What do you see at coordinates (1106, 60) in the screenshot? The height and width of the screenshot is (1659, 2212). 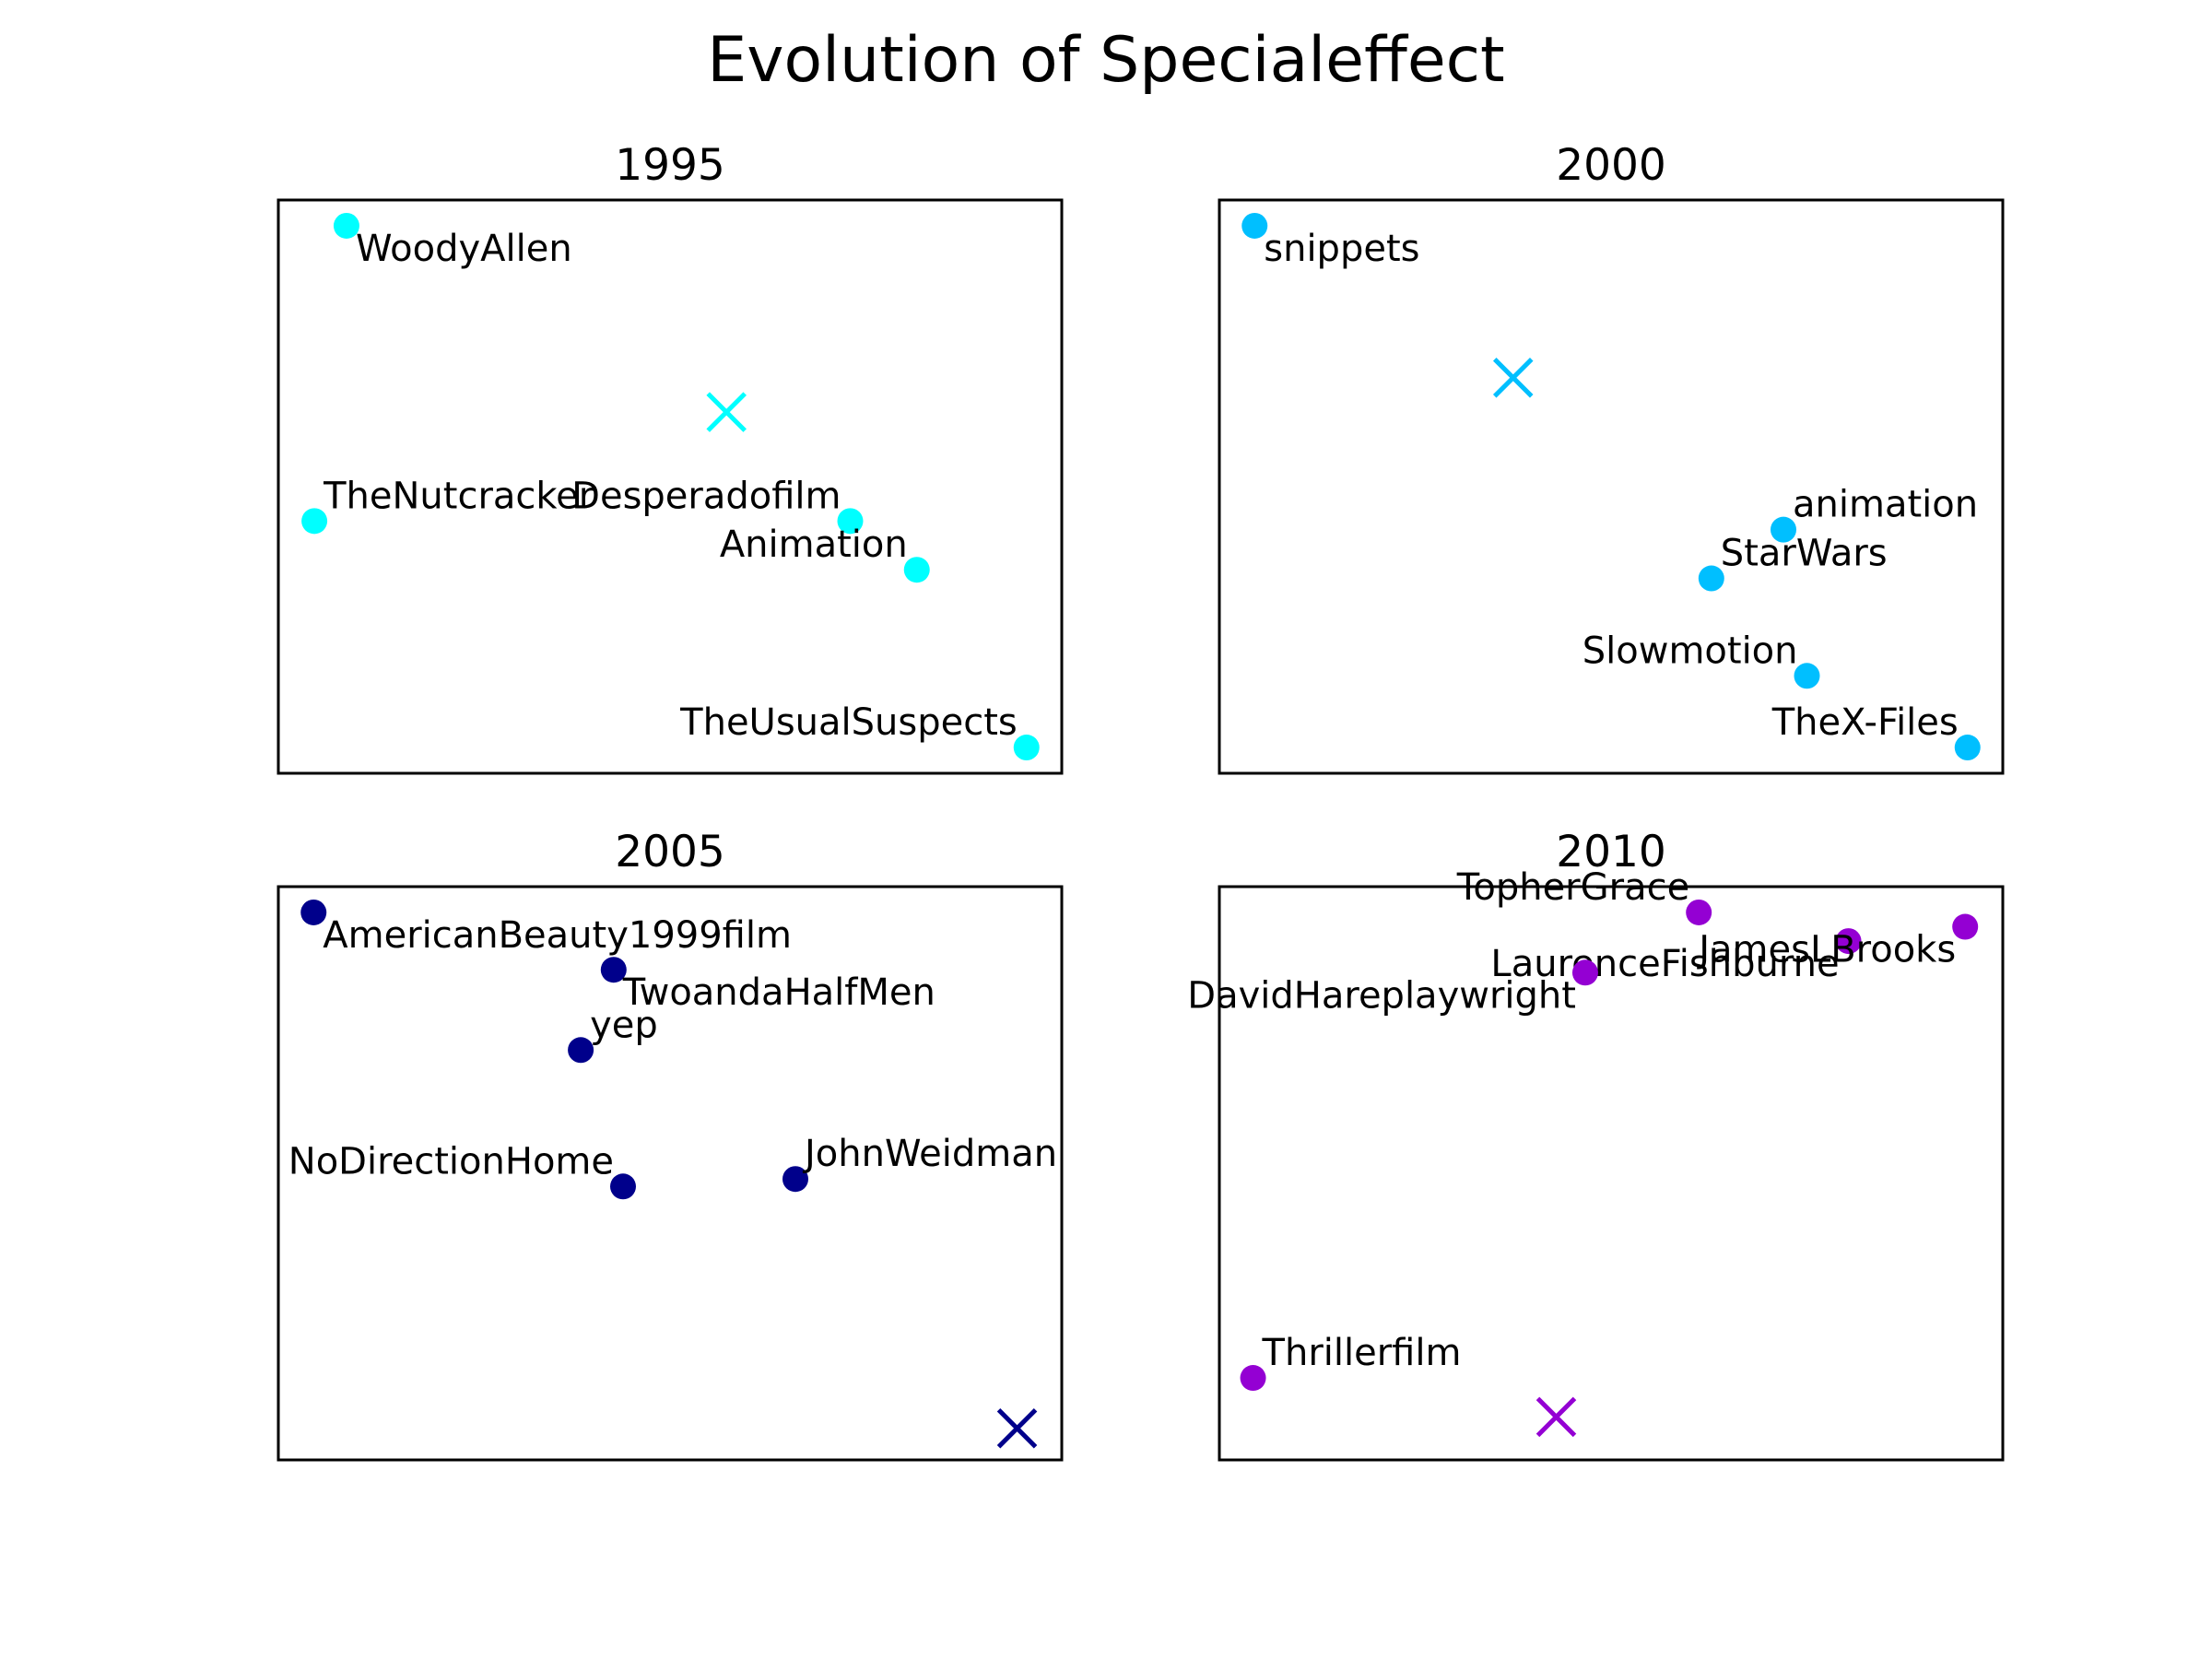 I see `chart-title: Evolution of Specialeffect` at bounding box center [1106, 60].